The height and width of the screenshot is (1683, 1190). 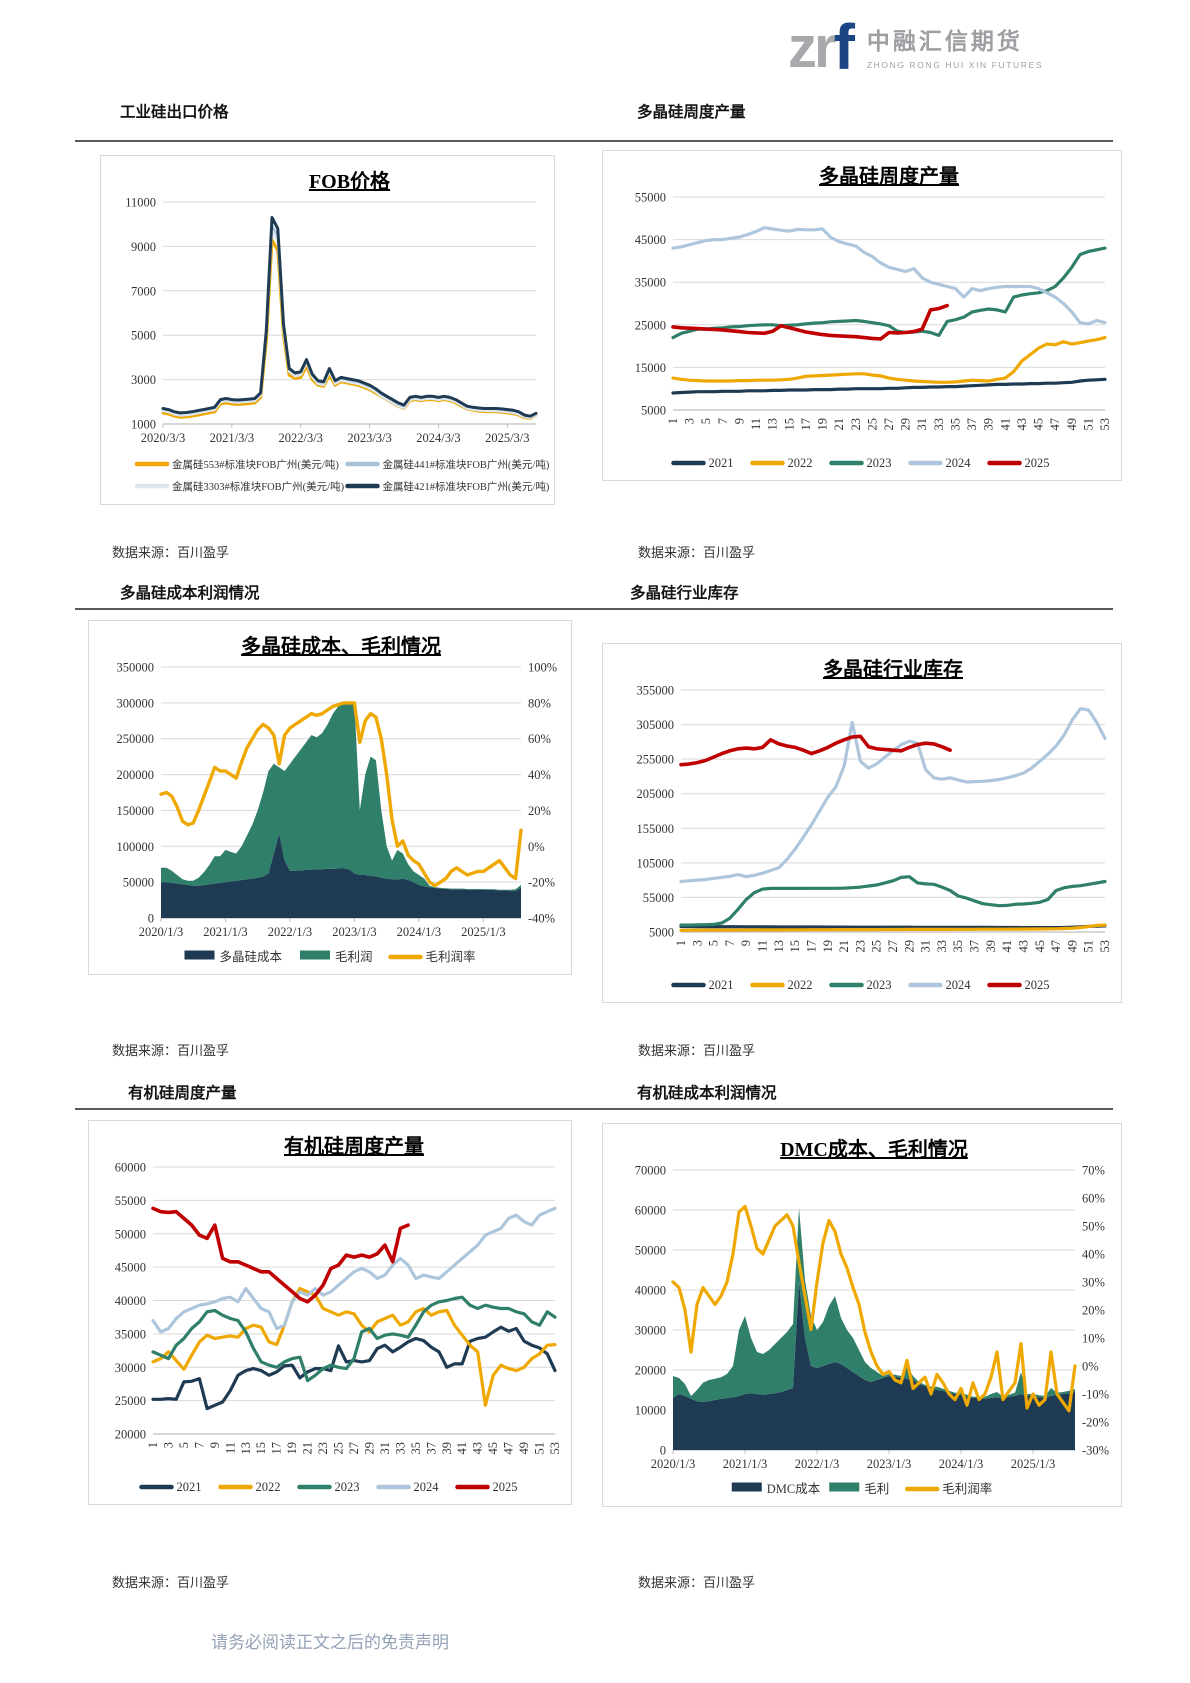 What do you see at coordinates (130, 1334) in the screenshot?
I see `y-axis-tick-label: 35000` at bounding box center [130, 1334].